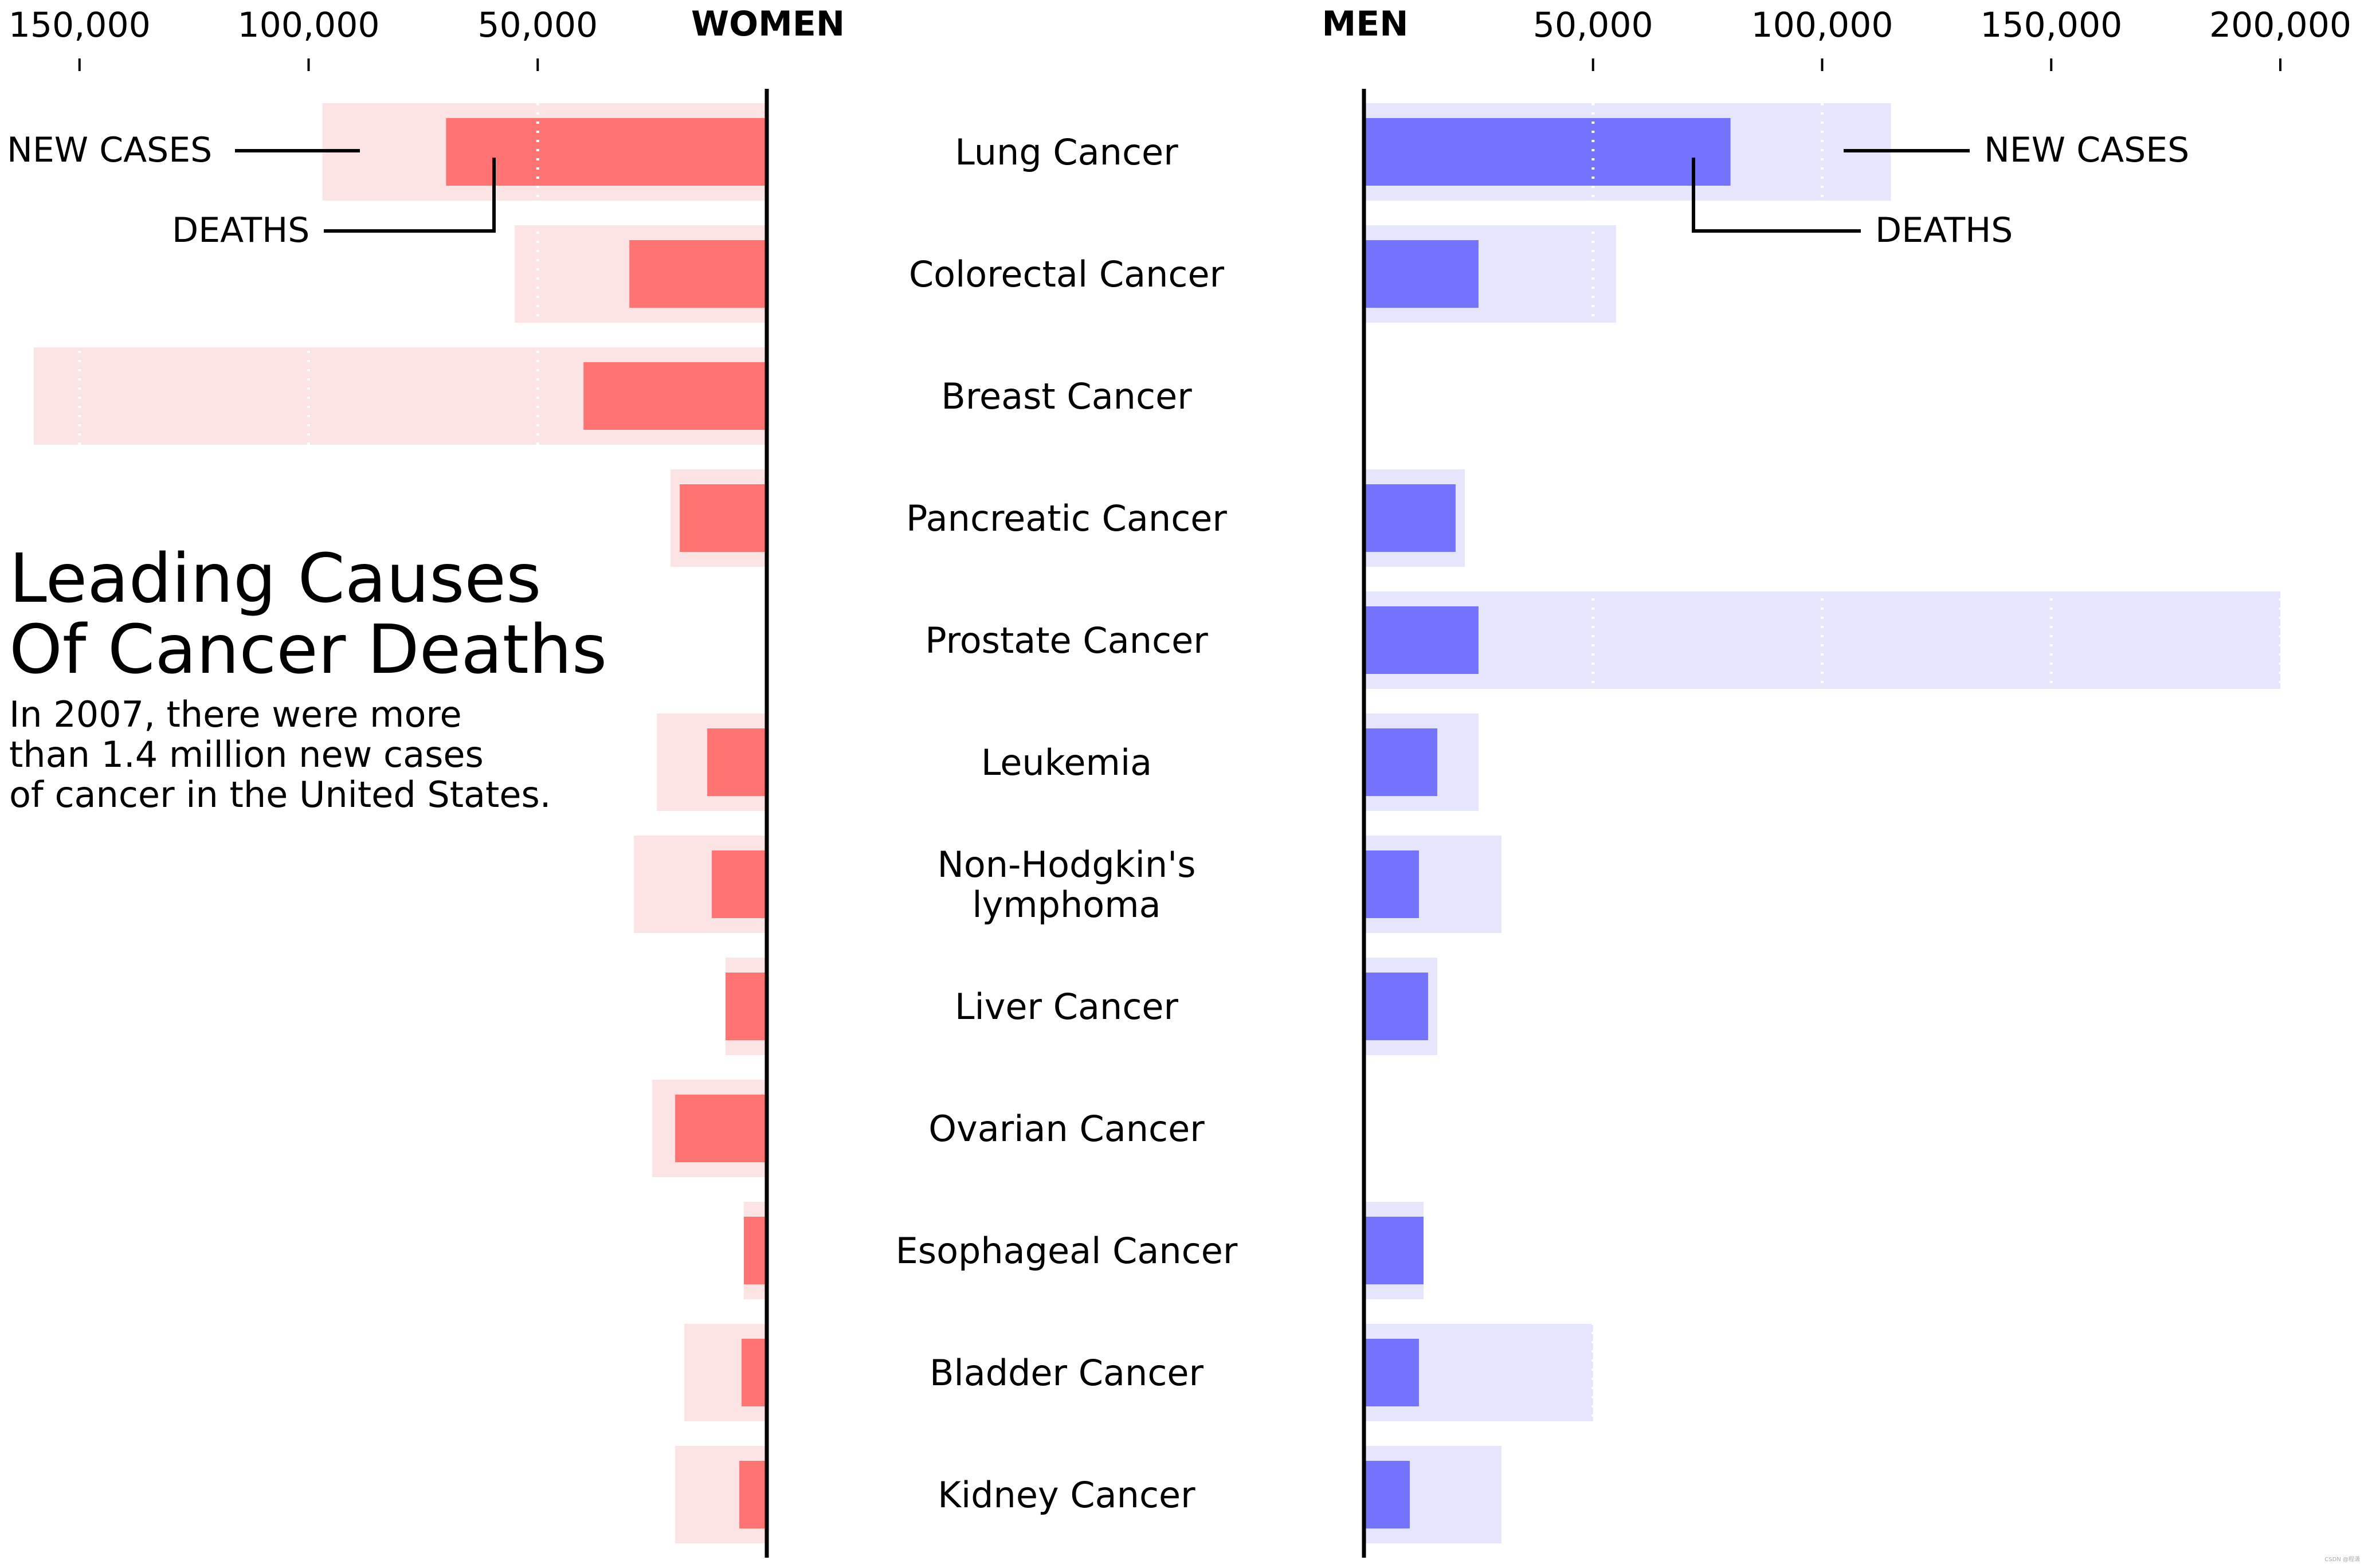 The width and height of the screenshot is (2368, 1568). I want to click on chart-subtitle-line-2: than 1.4 million new cases, so click(246, 754).